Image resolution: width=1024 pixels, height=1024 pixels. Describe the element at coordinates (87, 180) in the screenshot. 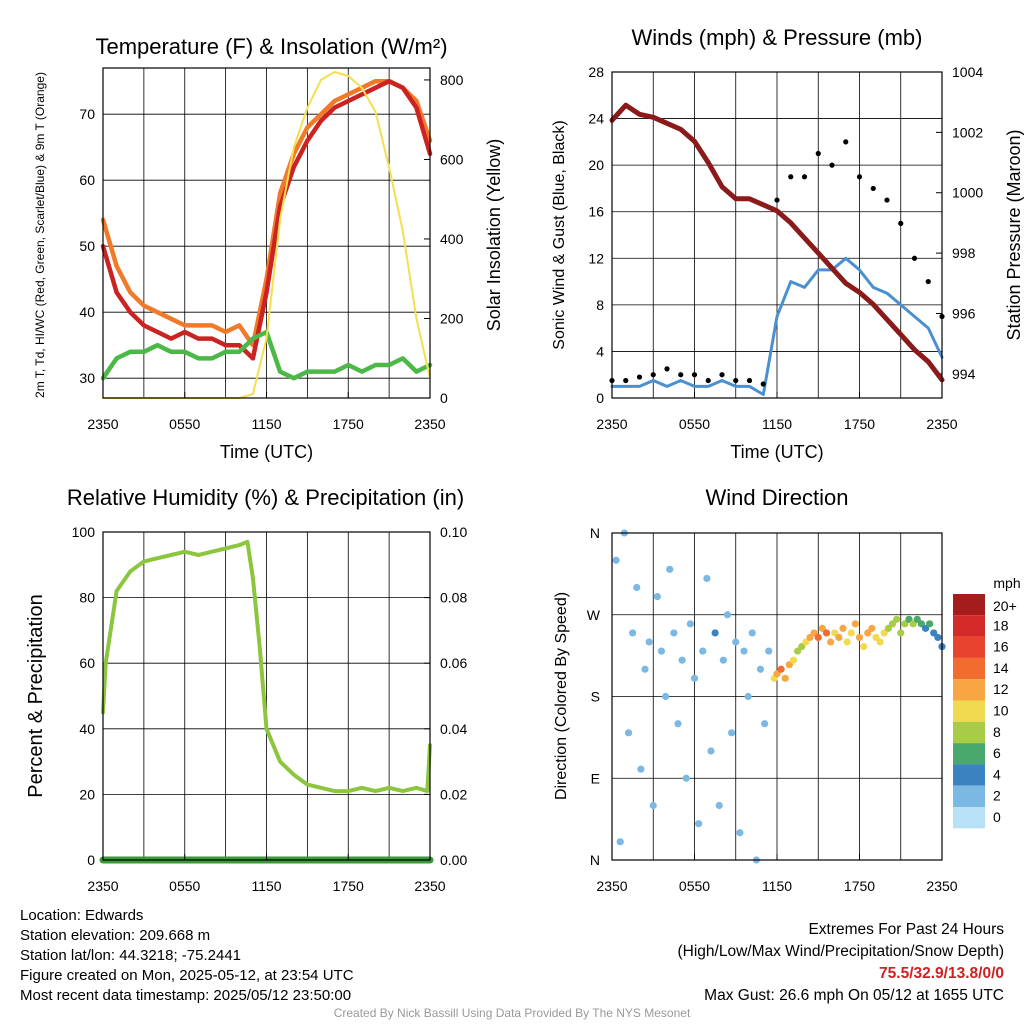

I see `temp-ytick-label: 60` at that location.